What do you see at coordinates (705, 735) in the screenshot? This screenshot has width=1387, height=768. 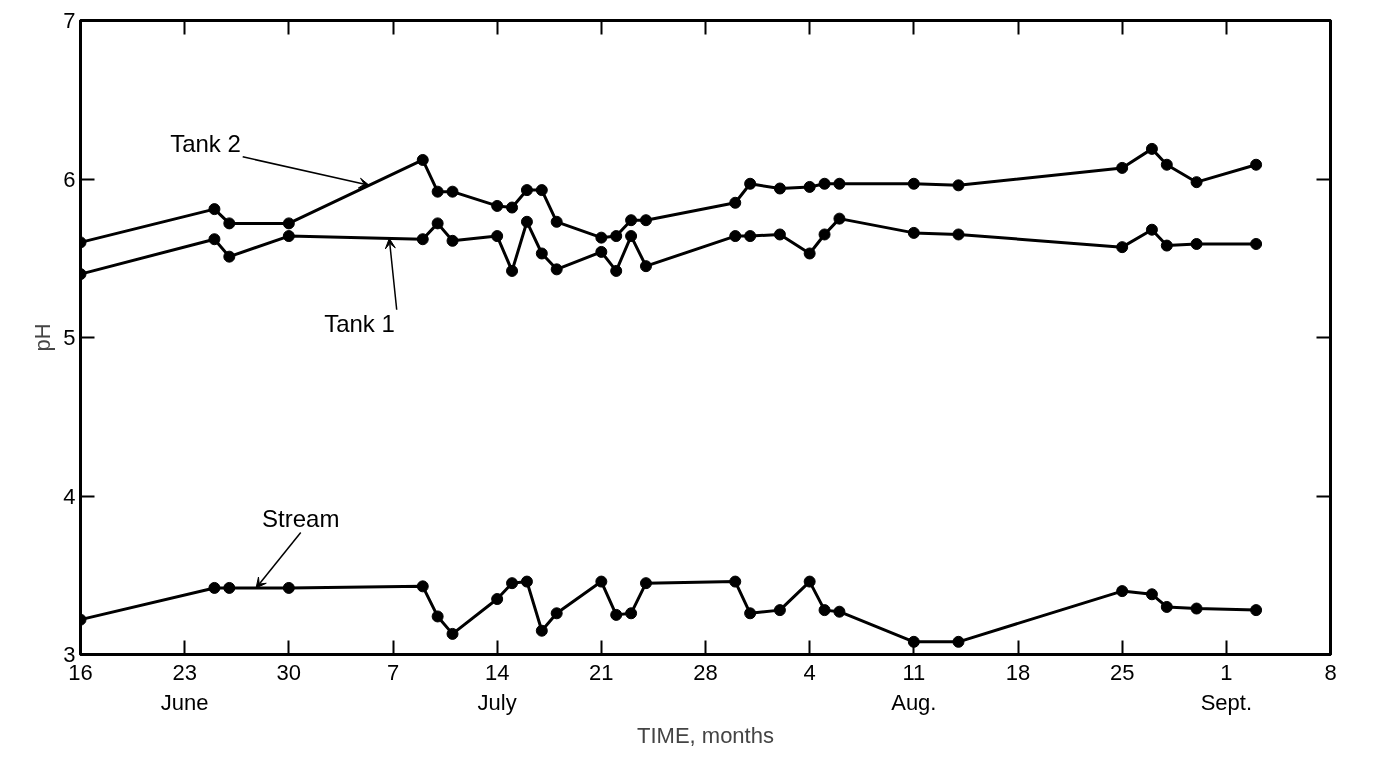 I see `x-axis-title: TIME, months` at bounding box center [705, 735].